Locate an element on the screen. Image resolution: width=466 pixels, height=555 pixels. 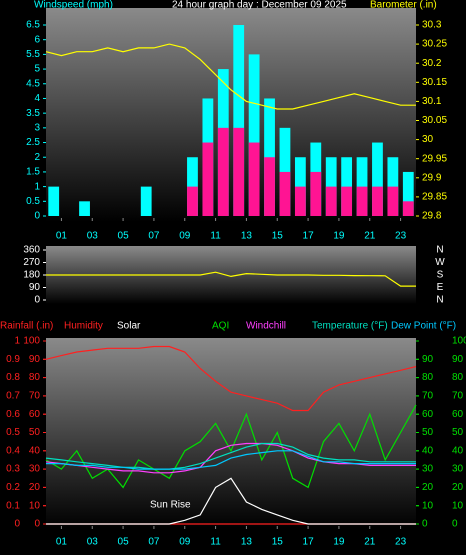
legend-entry: Windchill is located at coordinates (266, 326).